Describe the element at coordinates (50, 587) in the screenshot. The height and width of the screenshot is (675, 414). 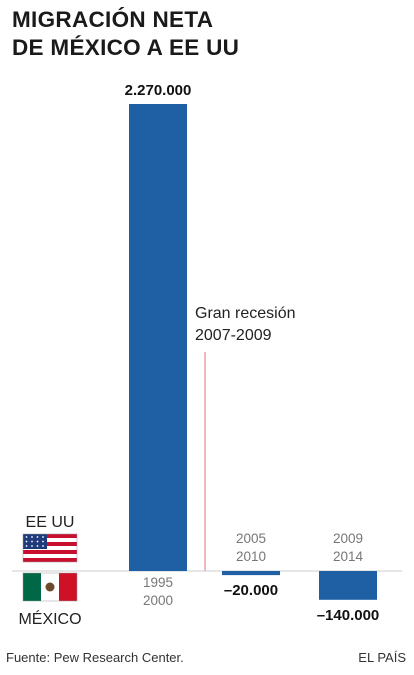
I see `mexico-flag-icon` at that location.